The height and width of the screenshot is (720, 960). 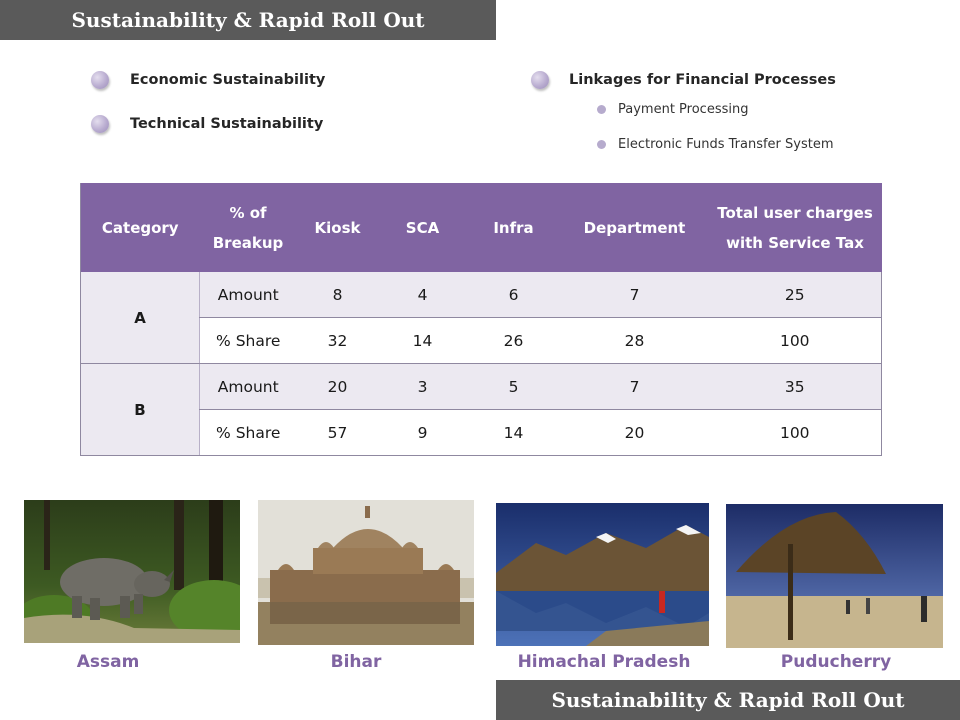 I want to click on caption-bihar: Bihar, so click(x=356, y=662).